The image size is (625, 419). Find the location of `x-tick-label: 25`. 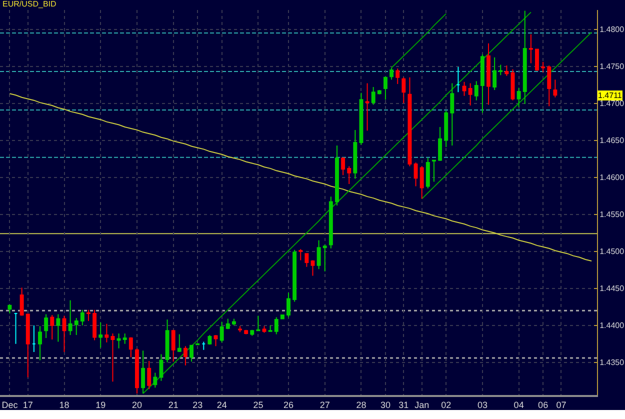

x-tick-label: 25 is located at coordinates (258, 405).